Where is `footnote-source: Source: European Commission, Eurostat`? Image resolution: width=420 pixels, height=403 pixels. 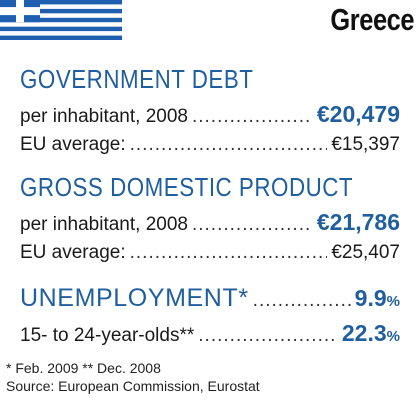
footnote-source: Source: European Commission, Eurostat is located at coordinates (133, 386).